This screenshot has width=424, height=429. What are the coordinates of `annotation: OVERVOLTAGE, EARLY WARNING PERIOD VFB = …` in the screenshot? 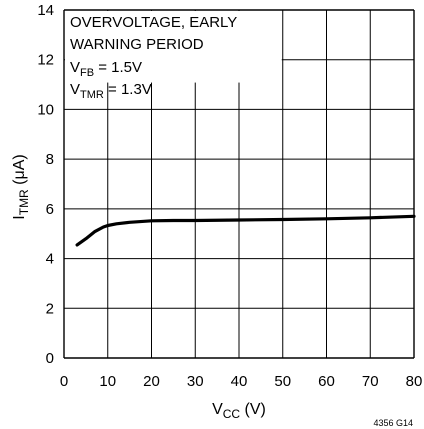 It's located at (153, 57).